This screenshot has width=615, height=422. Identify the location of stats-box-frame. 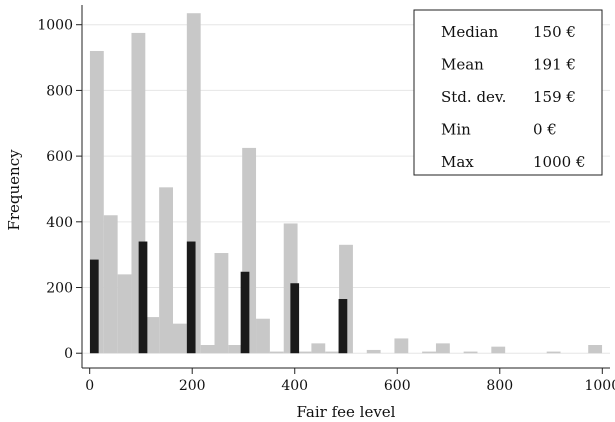
(508, 92).